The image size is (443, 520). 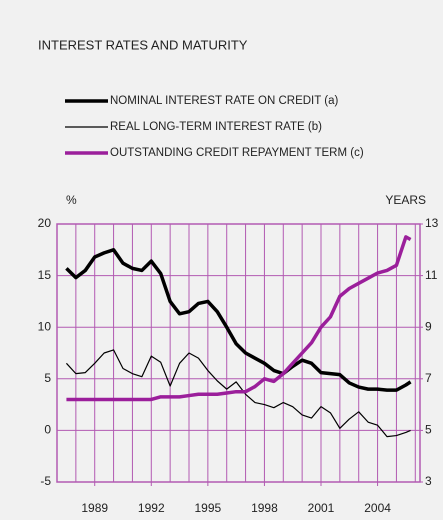 What do you see at coordinates (94, 508) in the screenshot?
I see `x-tick-label: 1989` at bounding box center [94, 508].